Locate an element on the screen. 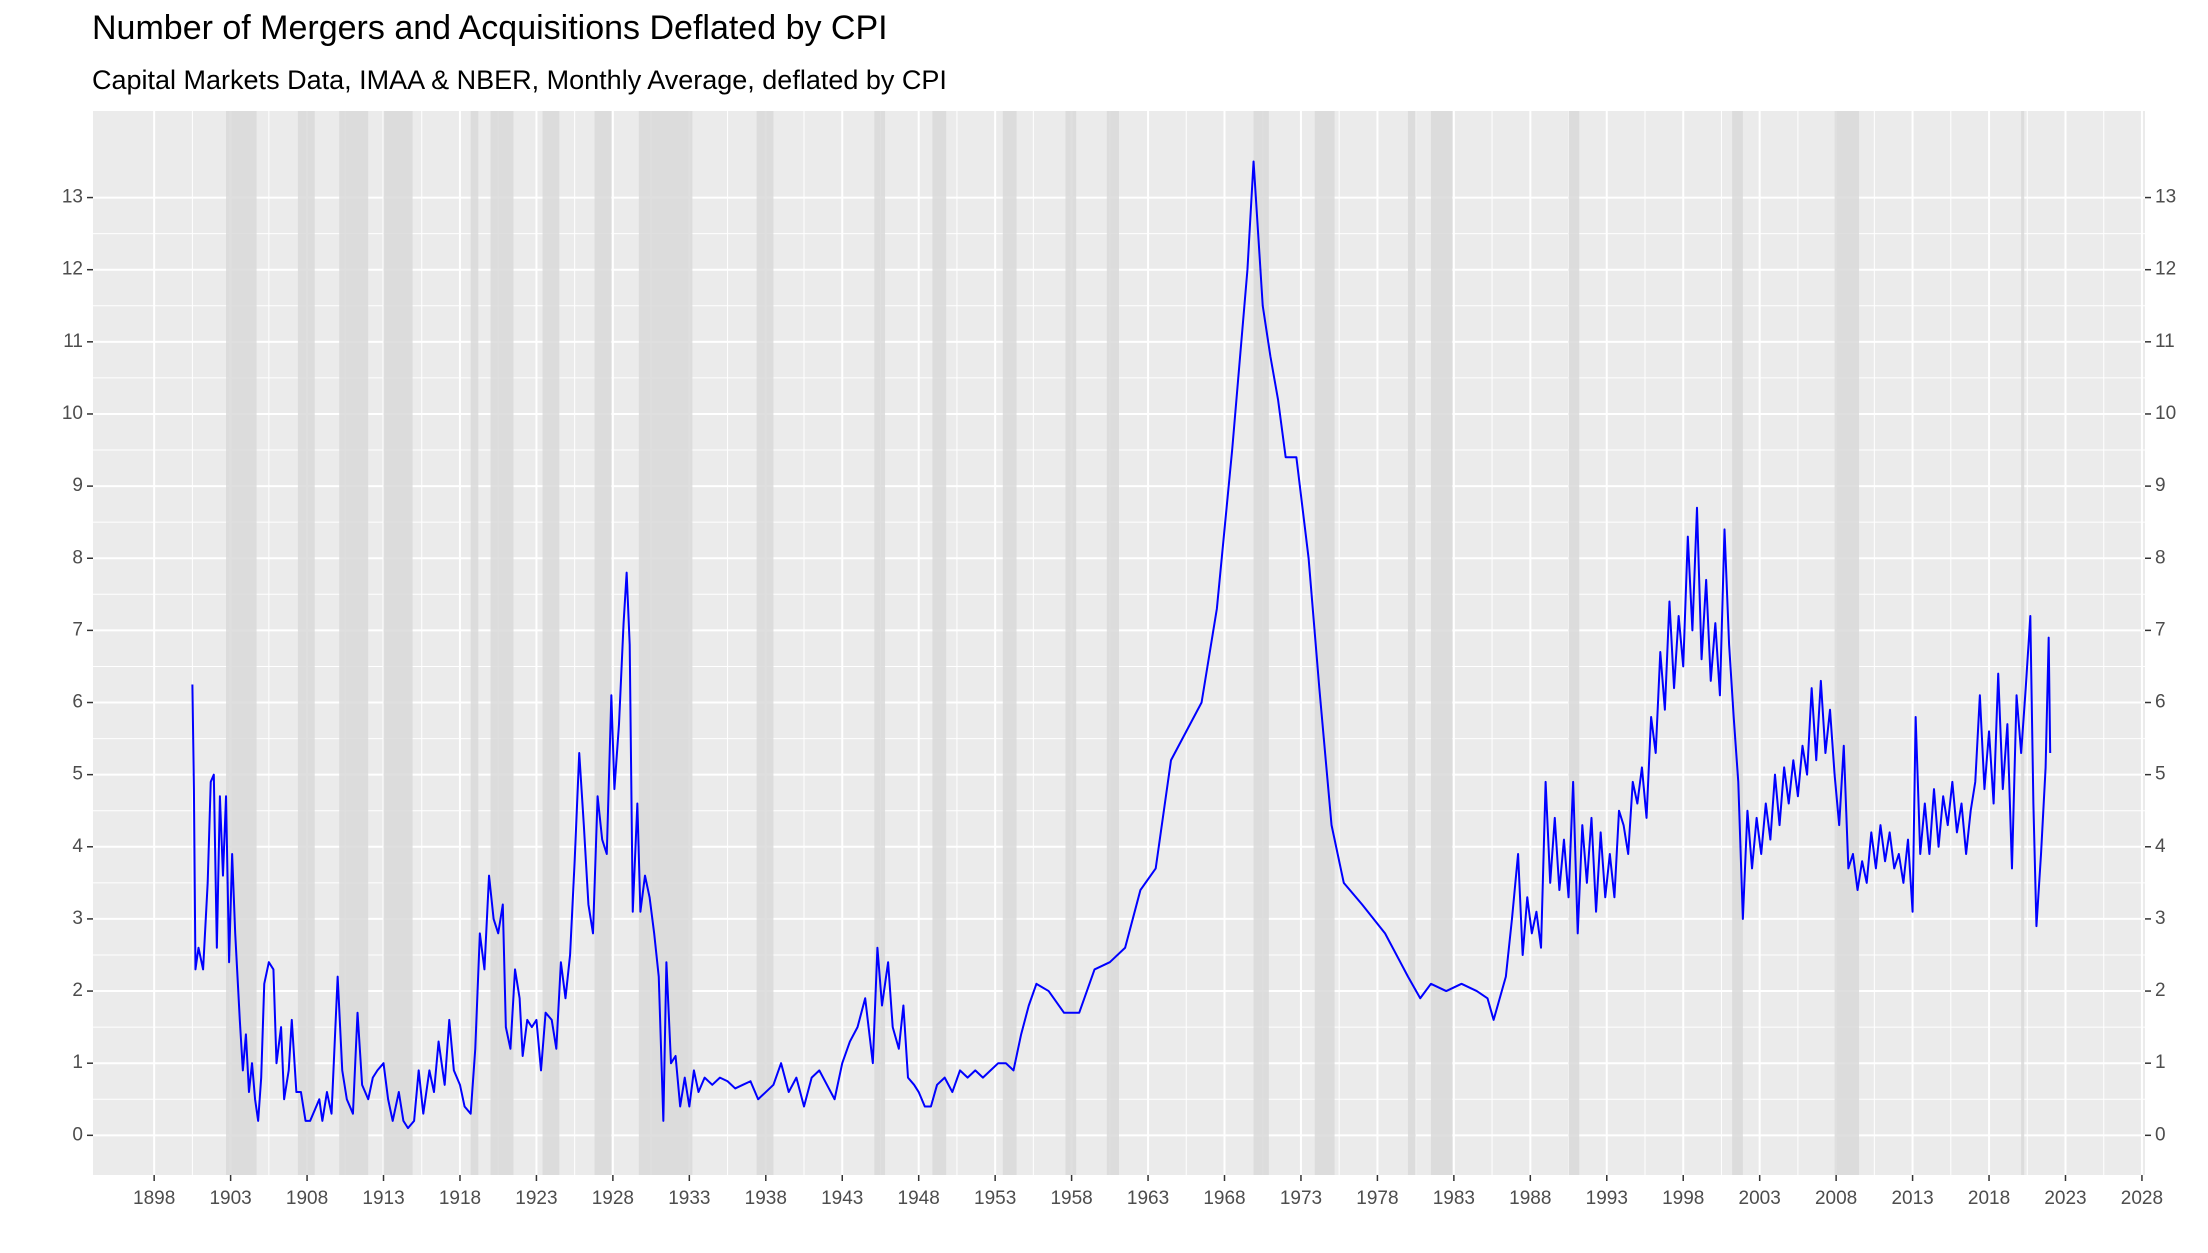 The width and height of the screenshot is (2208, 1253). x-tick-label: 1943 is located at coordinates (842, 1198).